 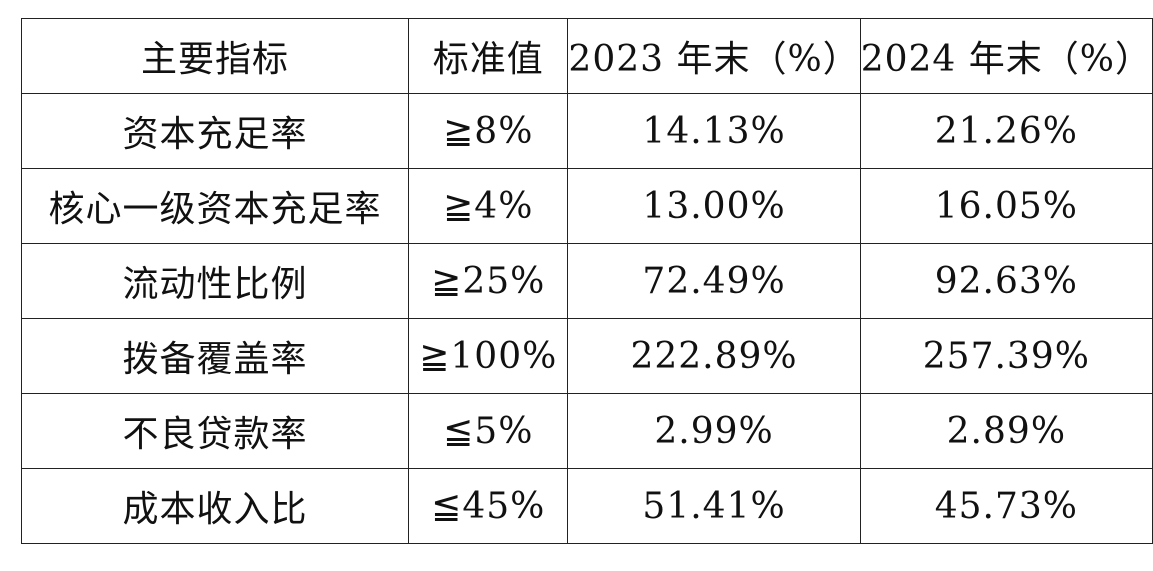 I want to click on cell-2023: 222.89%, so click(x=714, y=356).